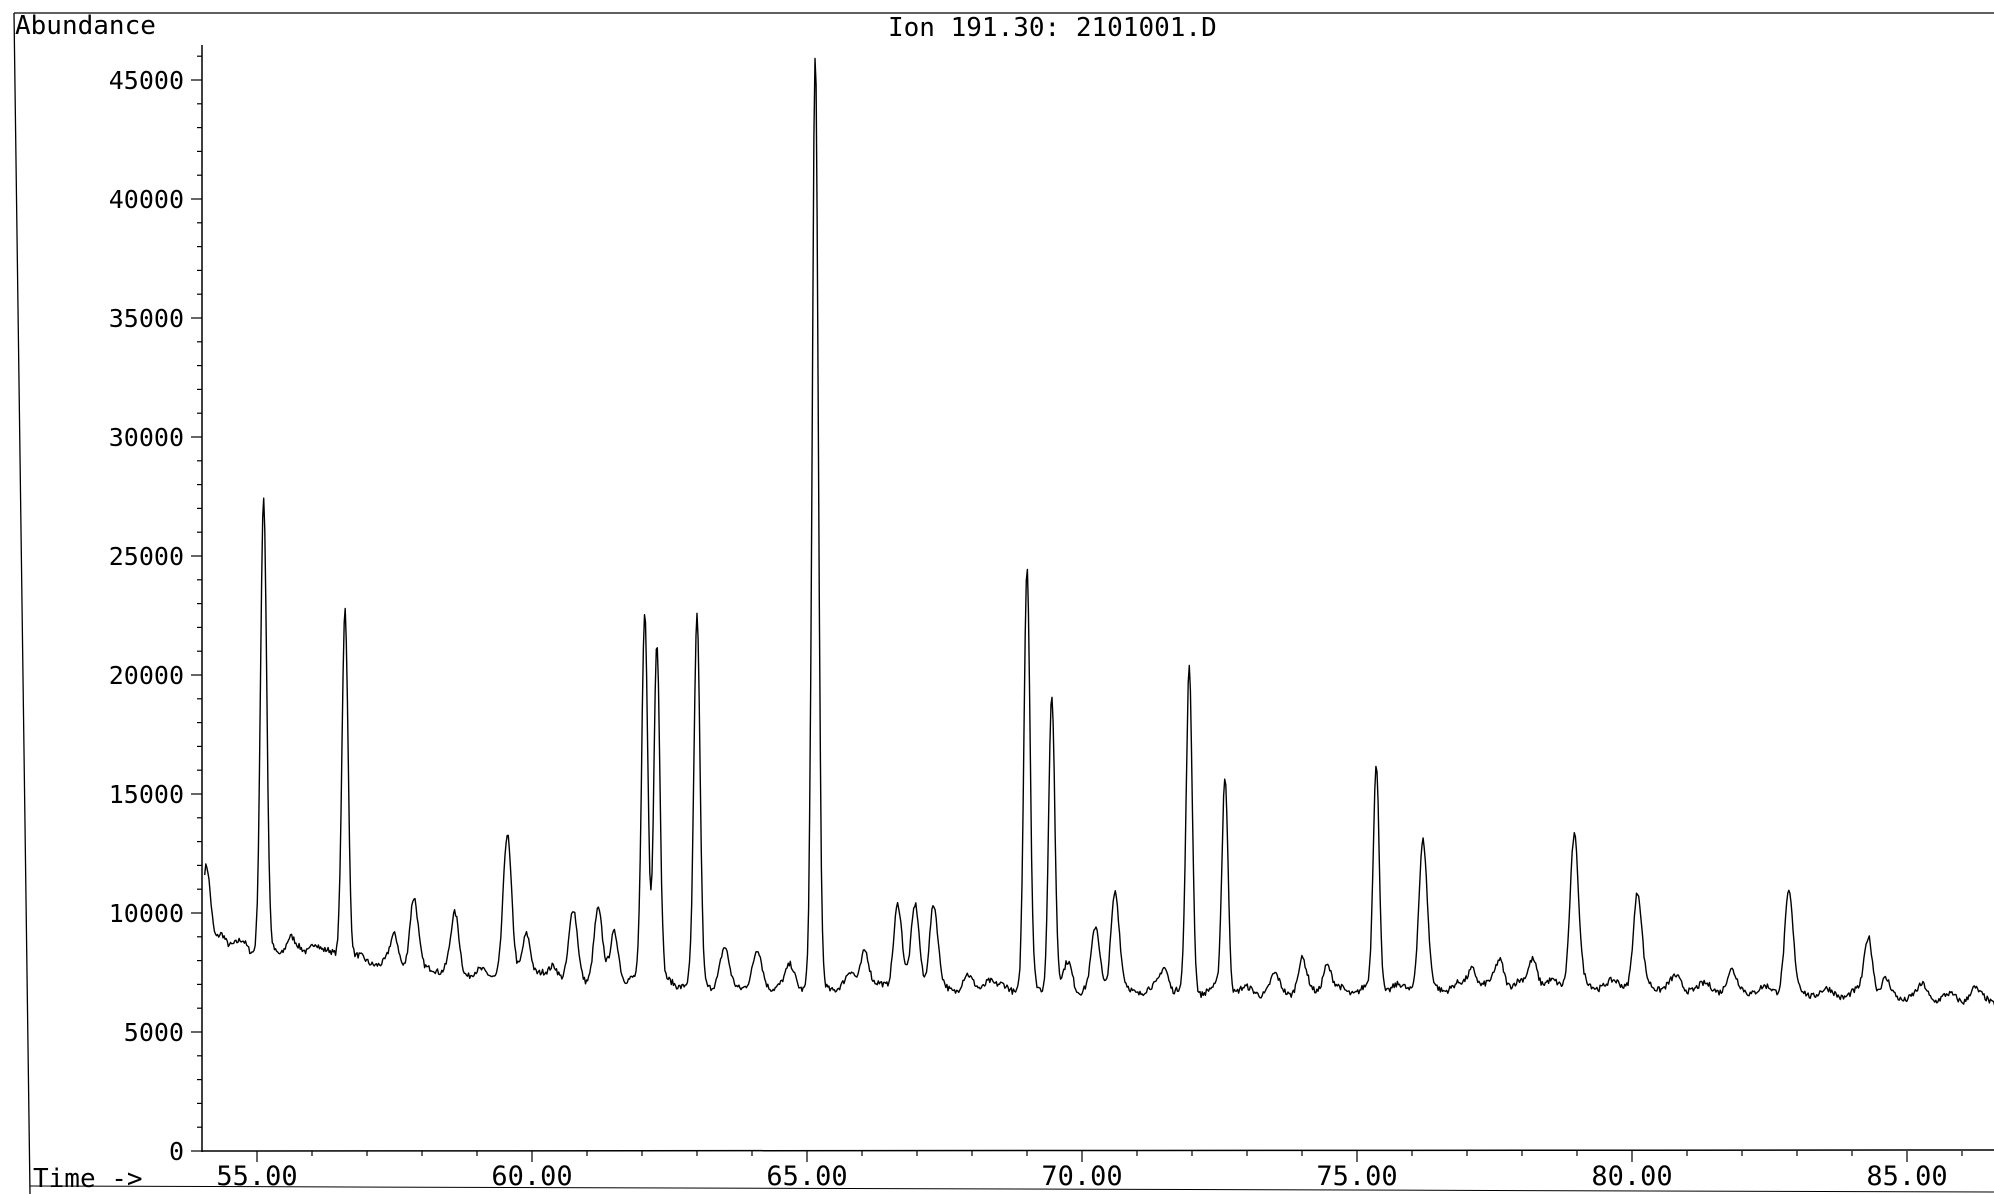  Describe the element at coordinates (176, 1151) in the screenshot. I see `y-tick-label: 0` at that location.